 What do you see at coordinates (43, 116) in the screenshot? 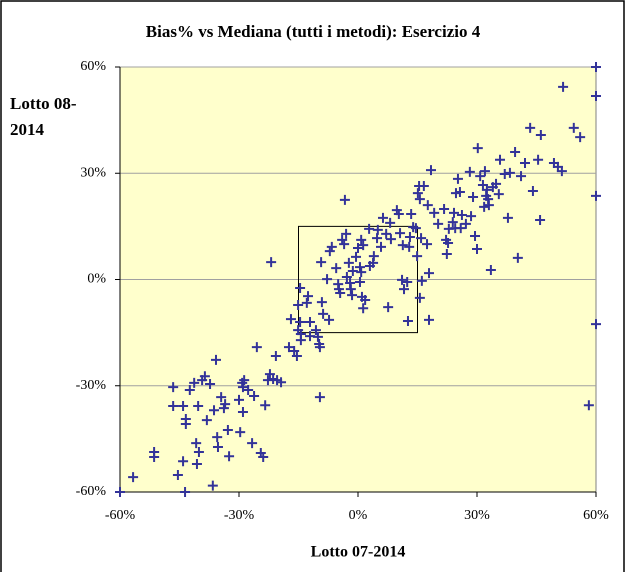
I see `y-axis-label: Lotto 08-2014` at bounding box center [43, 116].